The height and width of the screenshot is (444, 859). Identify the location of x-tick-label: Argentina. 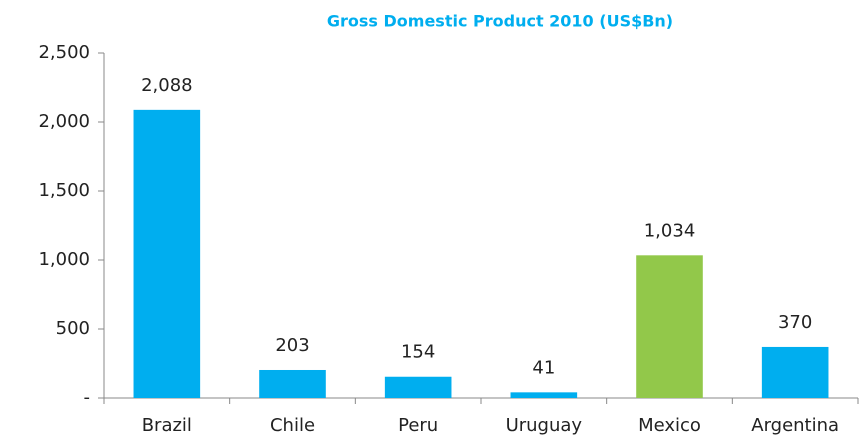
(795, 425).